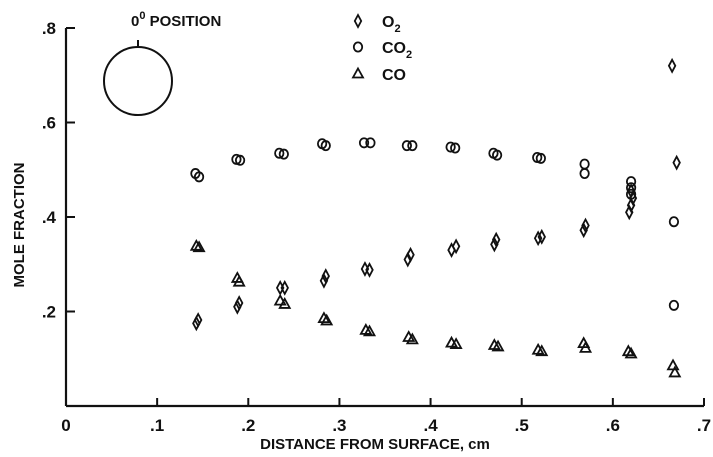  I want to click on x-tick-label: .4, so click(430, 425).